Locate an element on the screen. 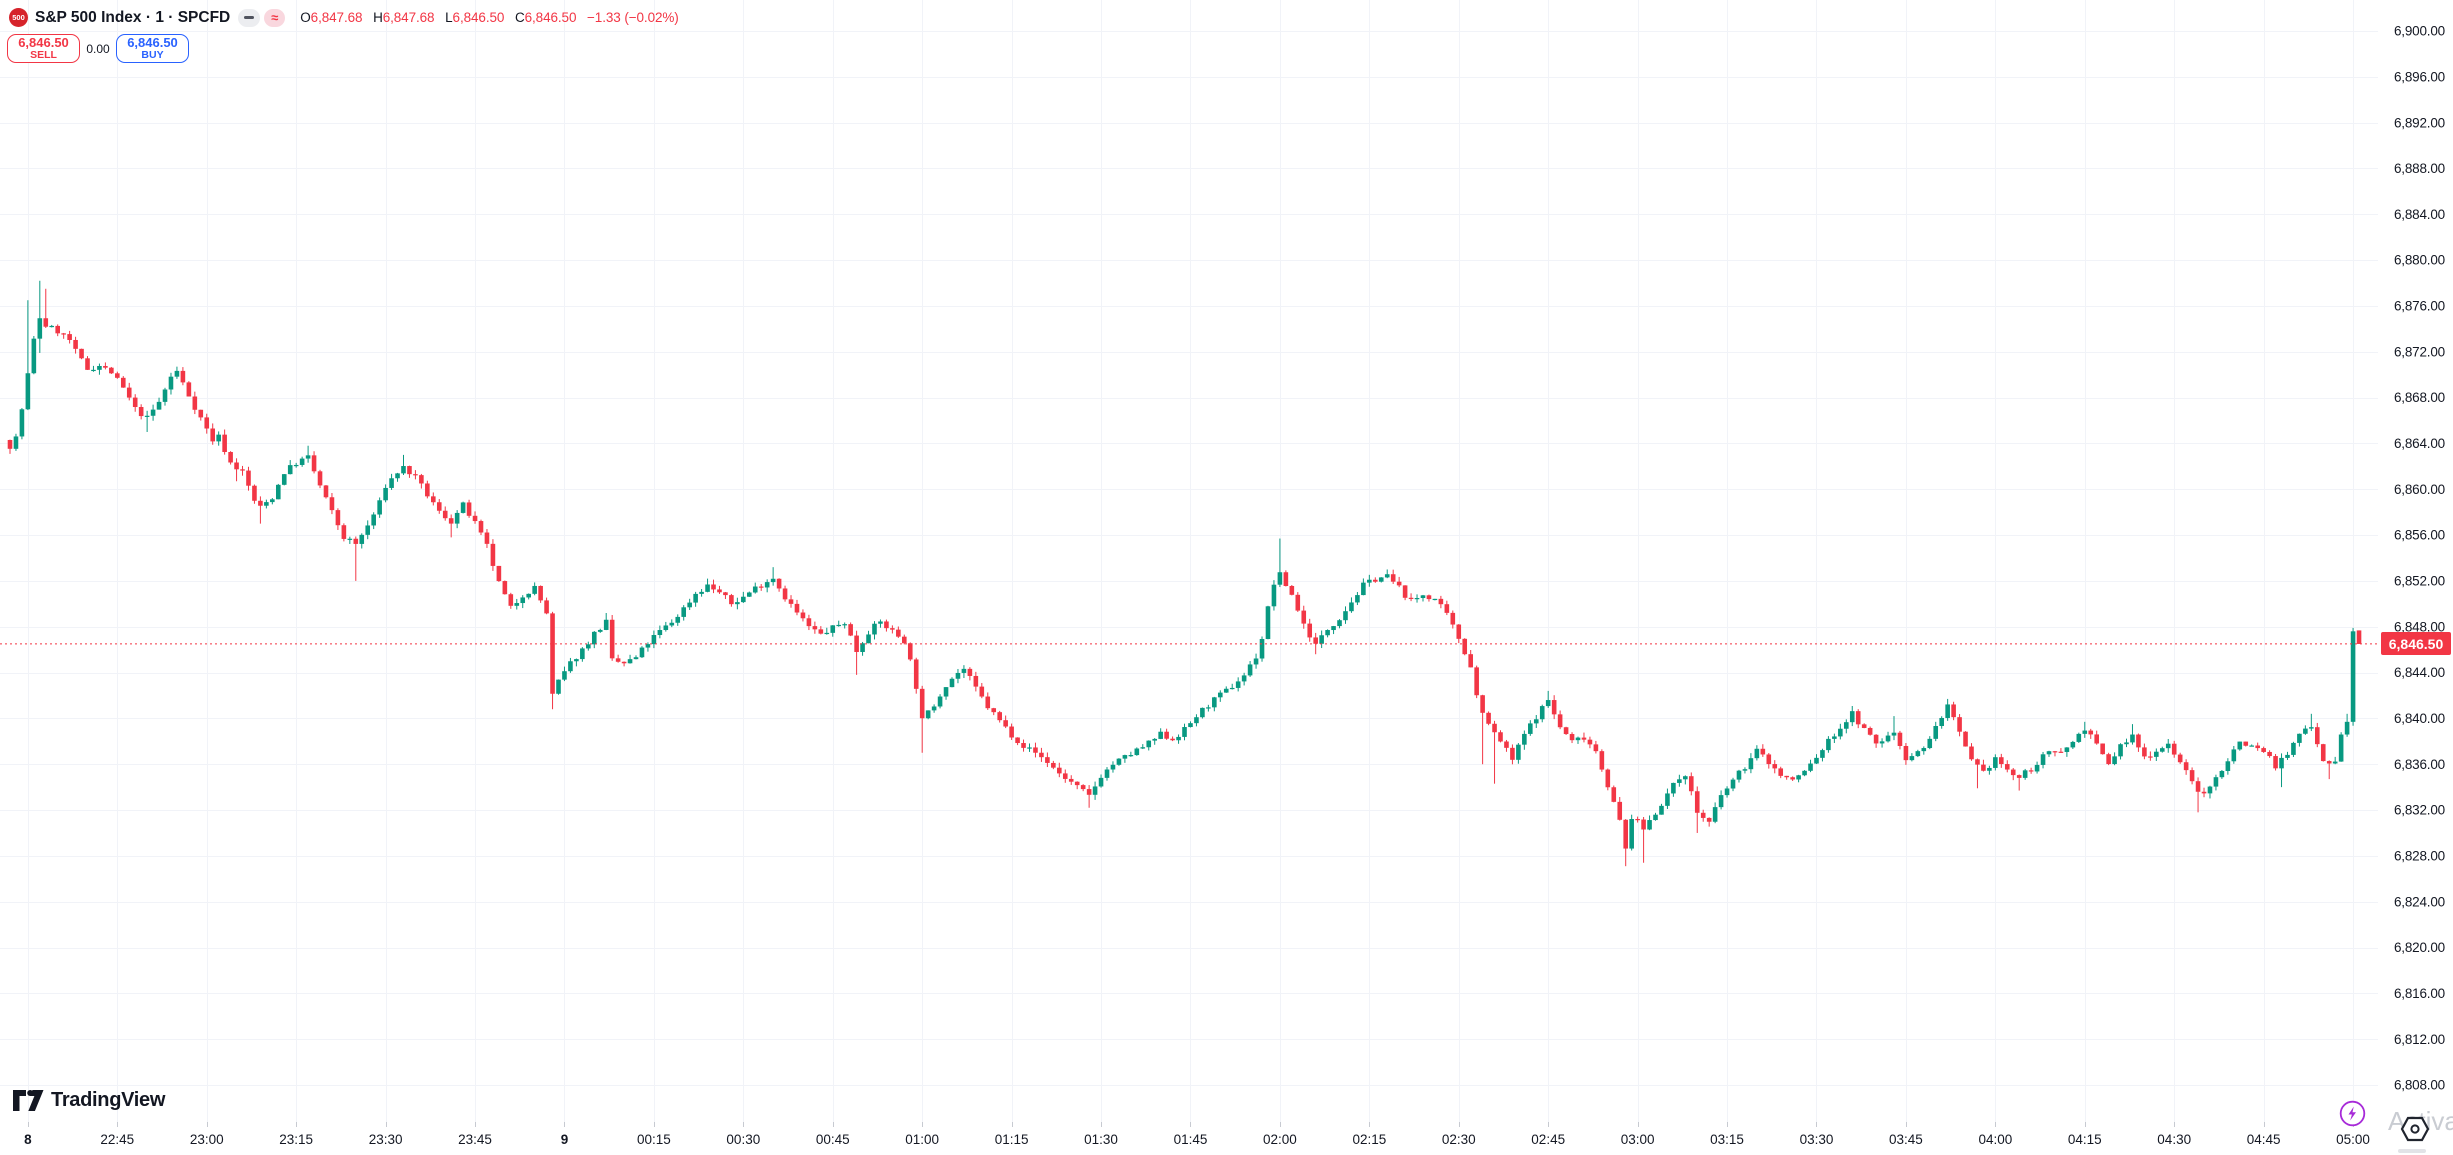 The height and width of the screenshot is (1155, 2453). approx-toggle-icon: ≈ is located at coordinates (275, 17).